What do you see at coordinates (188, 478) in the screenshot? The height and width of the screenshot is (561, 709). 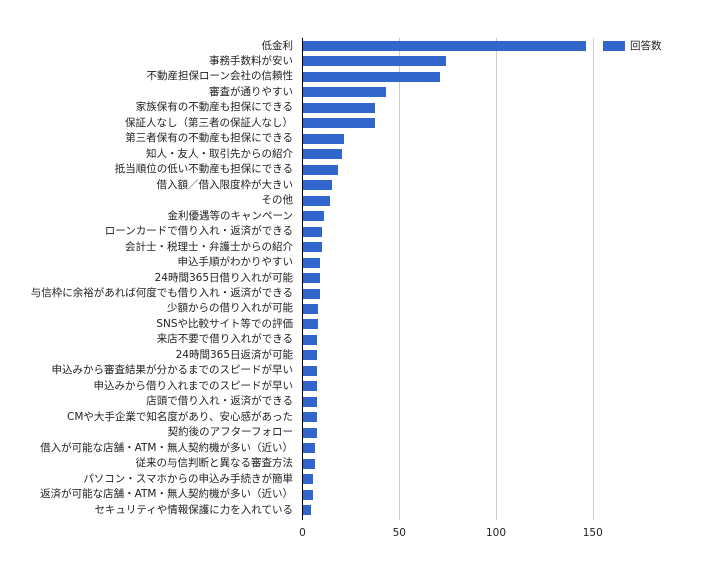 I see `category-label: パソコン・スマホからの申込み手続きが簡単` at bounding box center [188, 478].